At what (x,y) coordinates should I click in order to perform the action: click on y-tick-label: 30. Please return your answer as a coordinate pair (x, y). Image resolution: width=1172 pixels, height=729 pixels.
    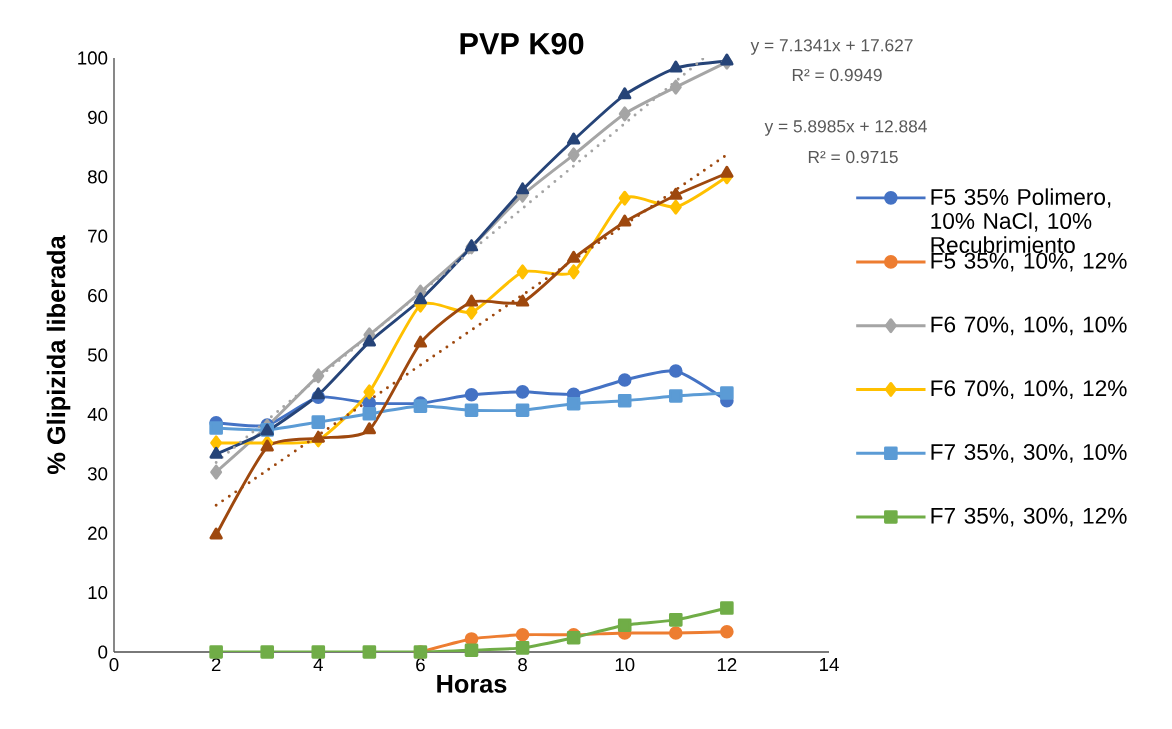
    Looking at the image, I should click on (97, 474).